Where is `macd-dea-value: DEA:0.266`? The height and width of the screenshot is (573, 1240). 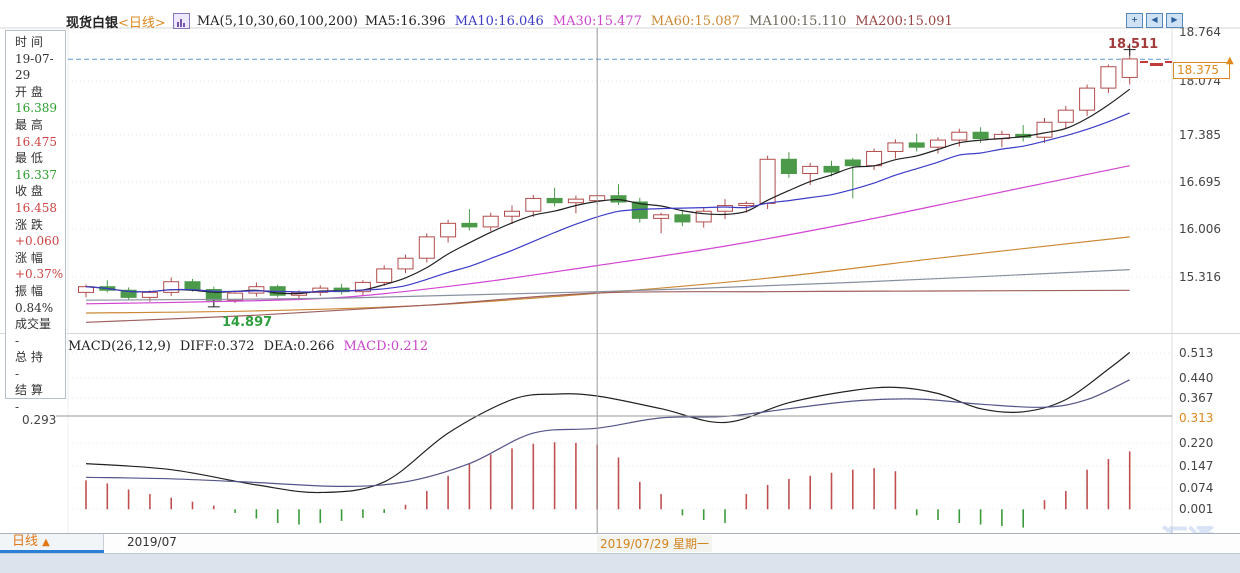
macd-dea-value: DEA:0.266 is located at coordinates (299, 346).